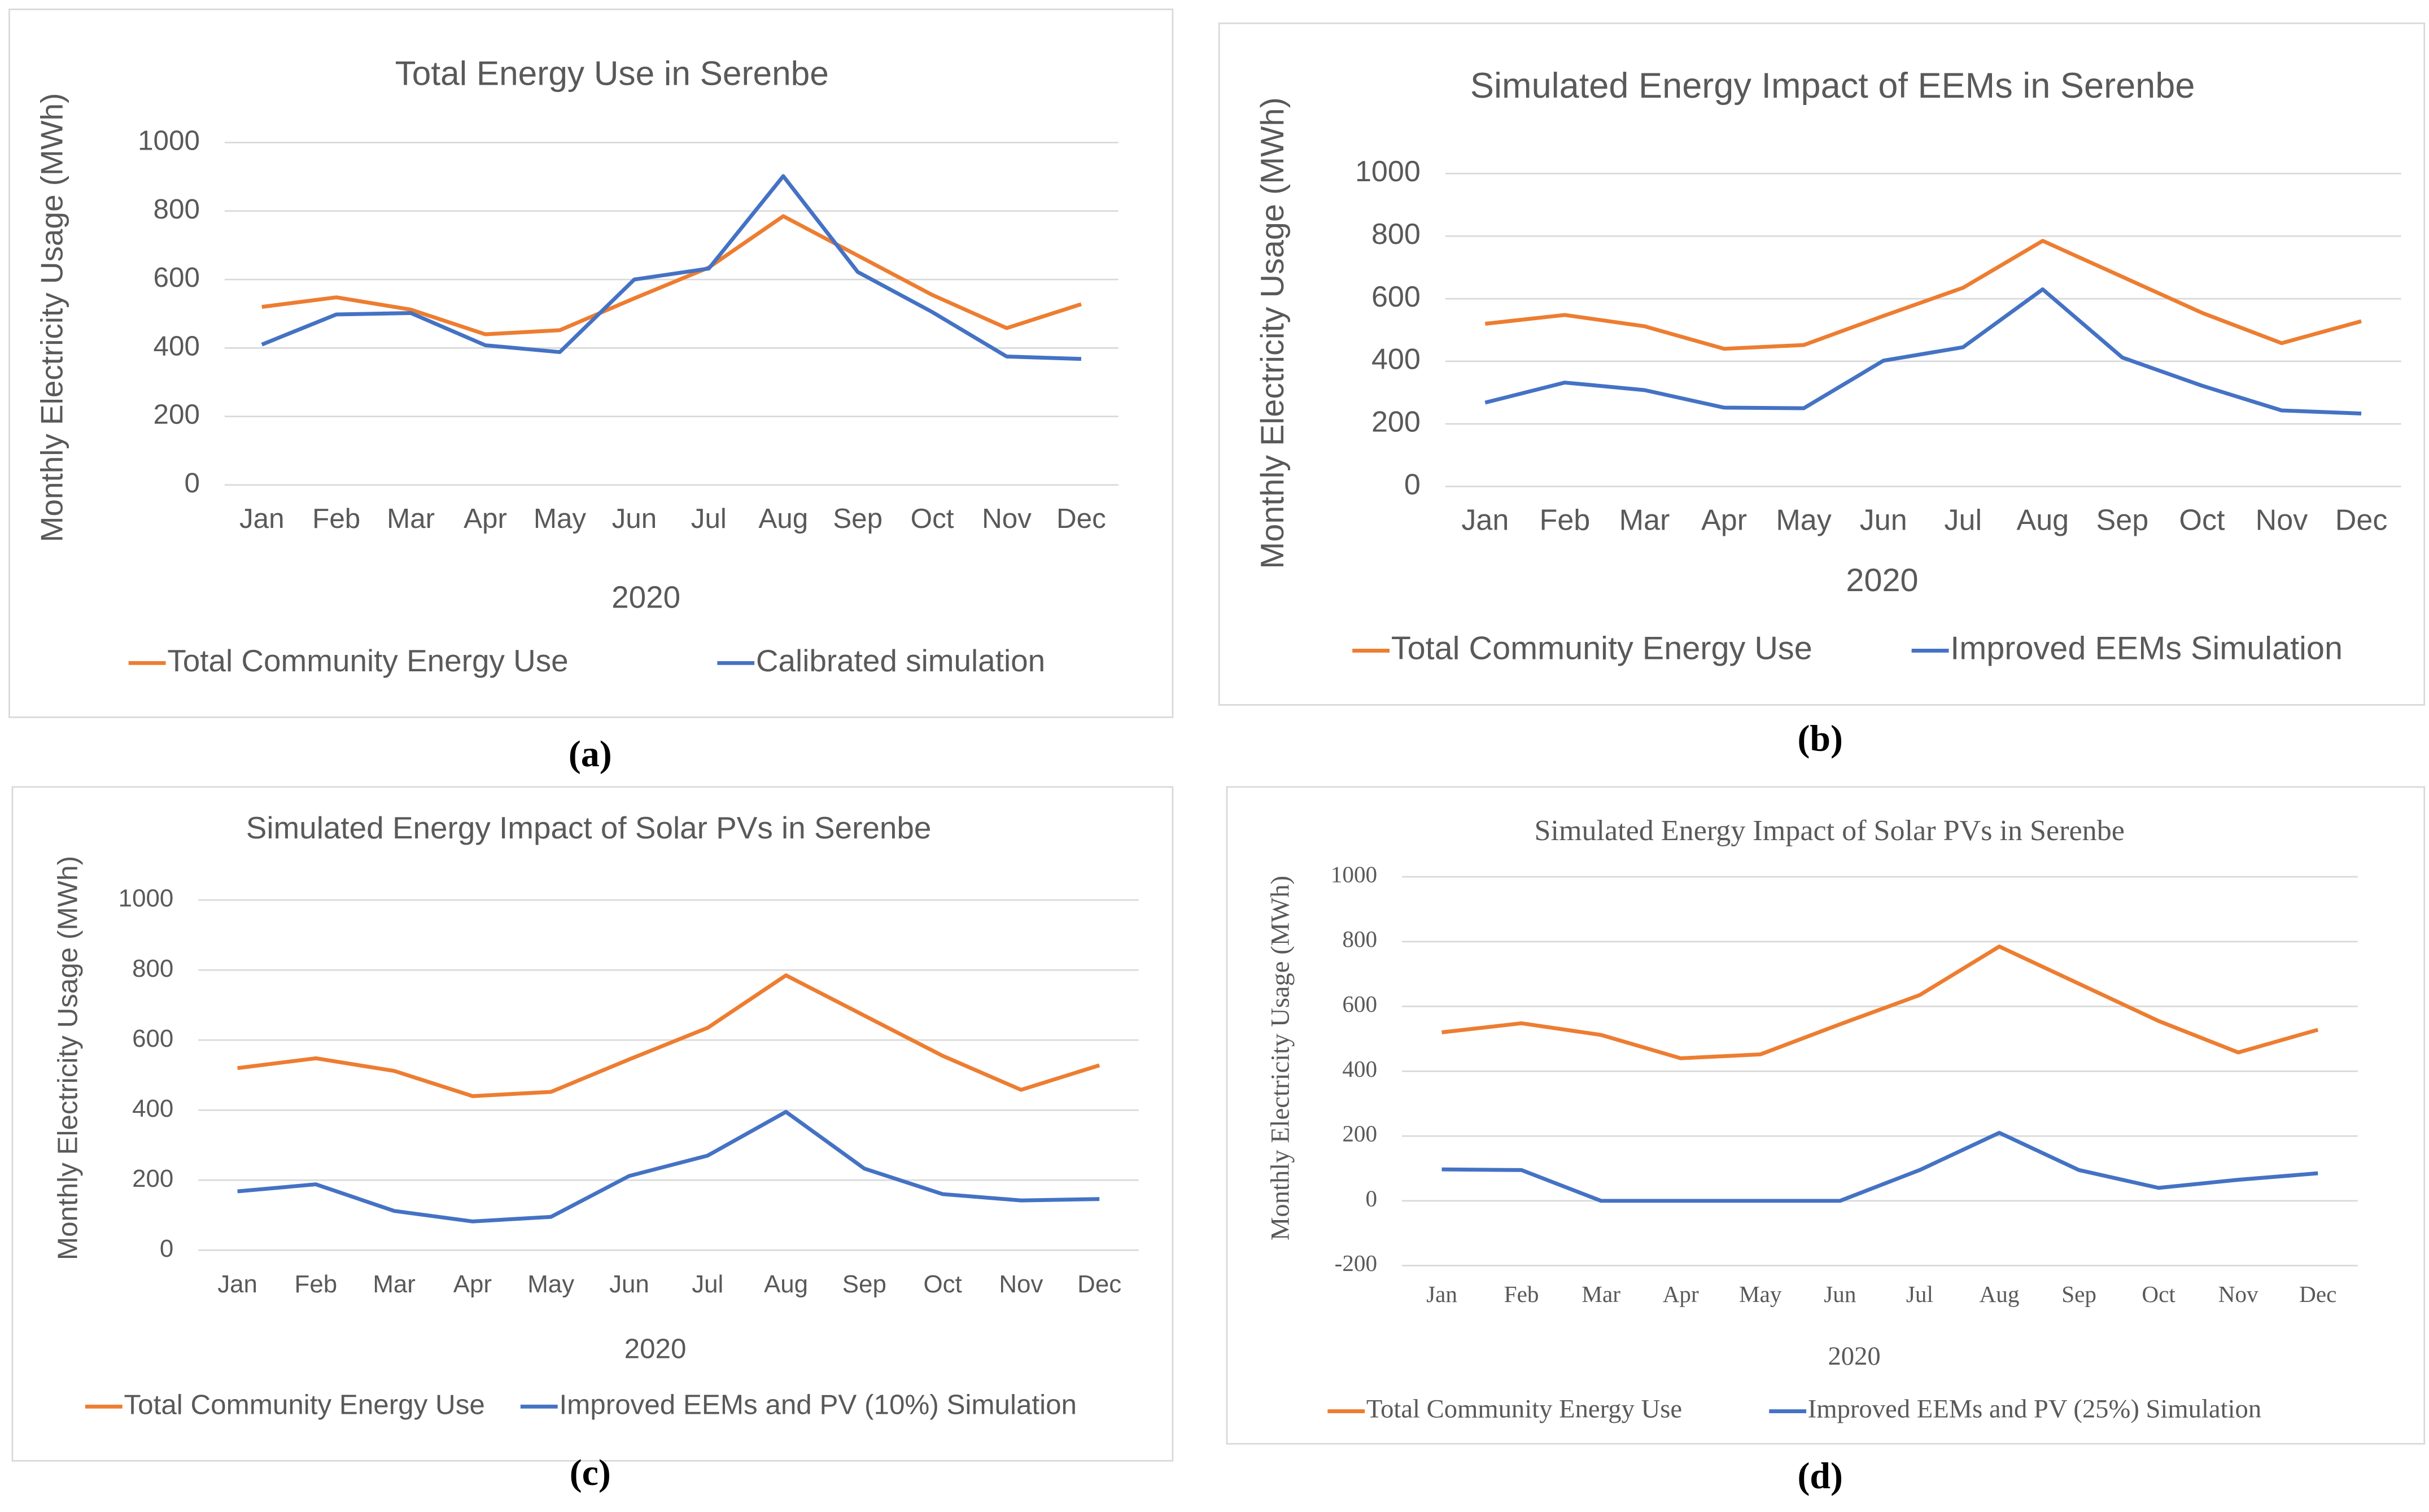 This screenshot has width=2429, height=1512. What do you see at coordinates (1356, 1263) in the screenshot?
I see `y-tick-label: -200` at bounding box center [1356, 1263].